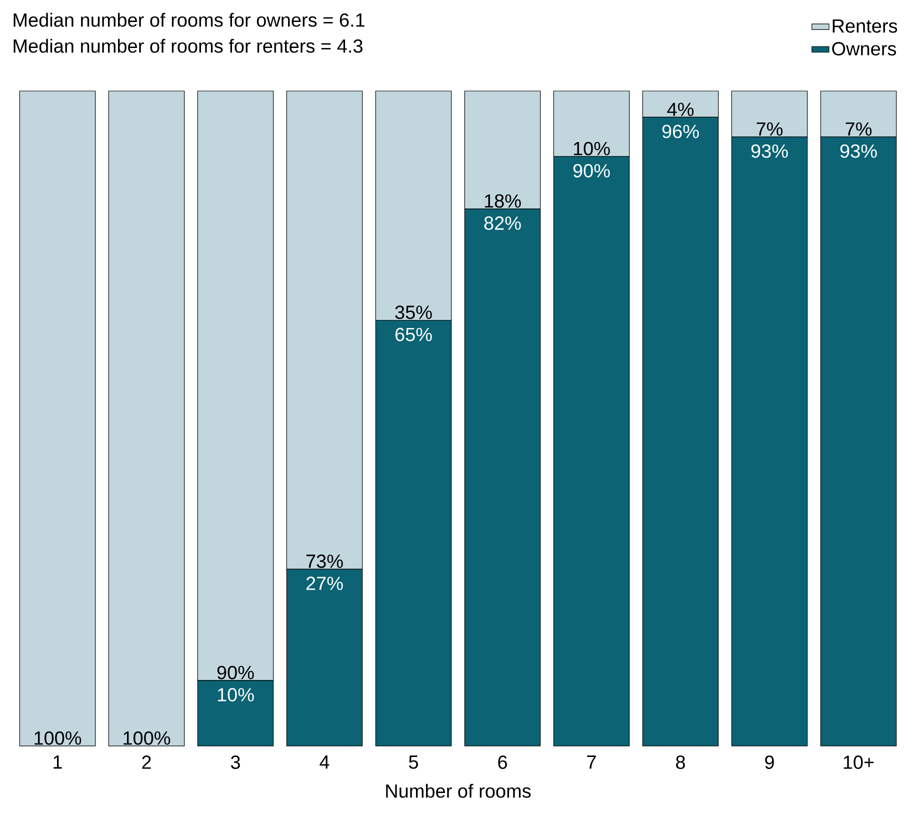 This screenshot has width=914, height=814. I want to click on x-tick-label: 4, so click(325, 762).